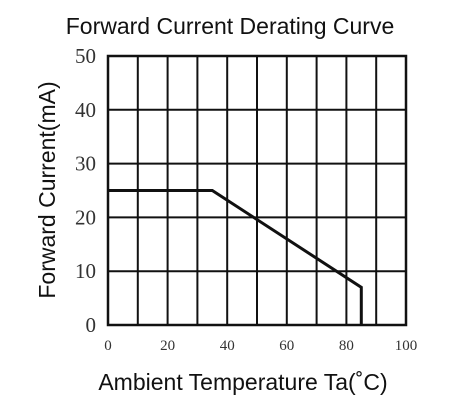 The height and width of the screenshot is (399, 454). I want to click on y-tick-label: 20, so click(85, 217).